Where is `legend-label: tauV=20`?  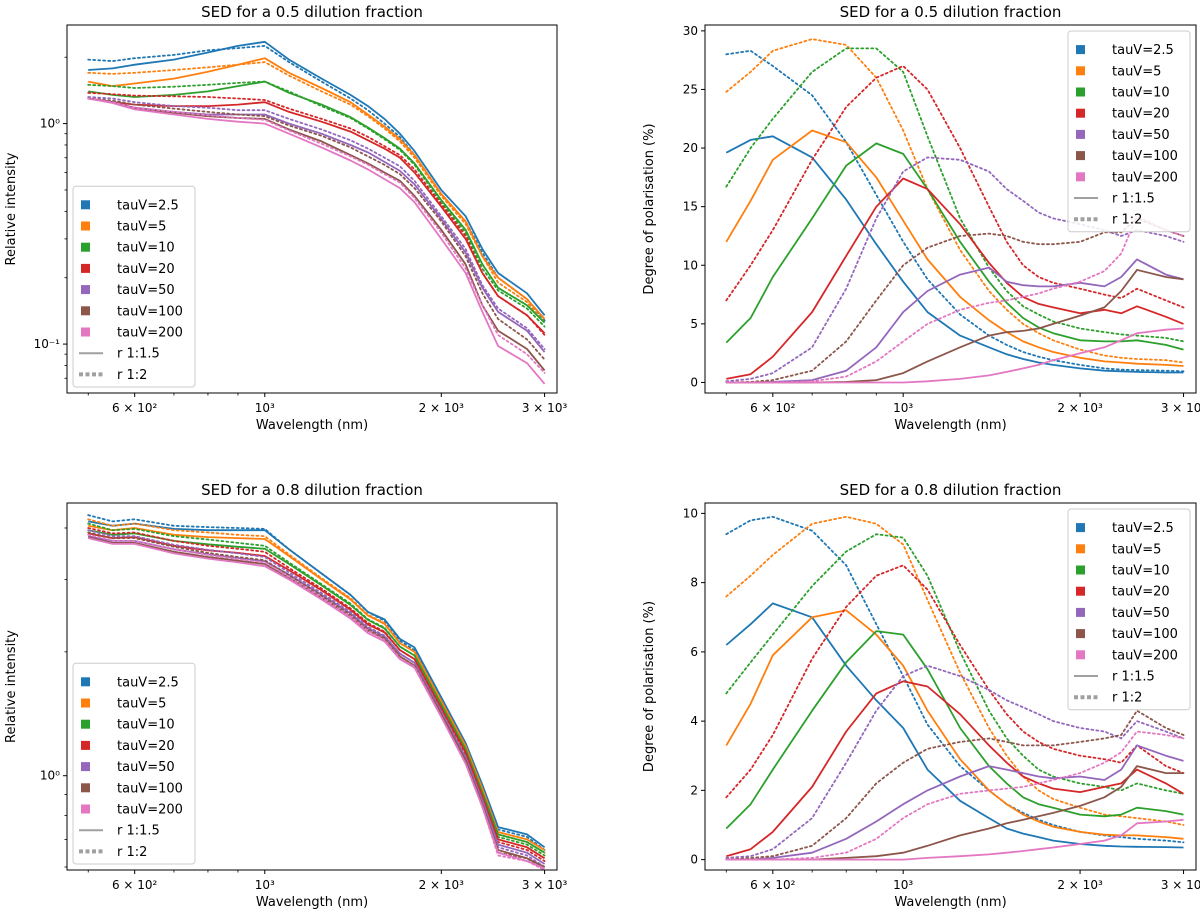 legend-label: tauV=20 is located at coordinates (146, 746).